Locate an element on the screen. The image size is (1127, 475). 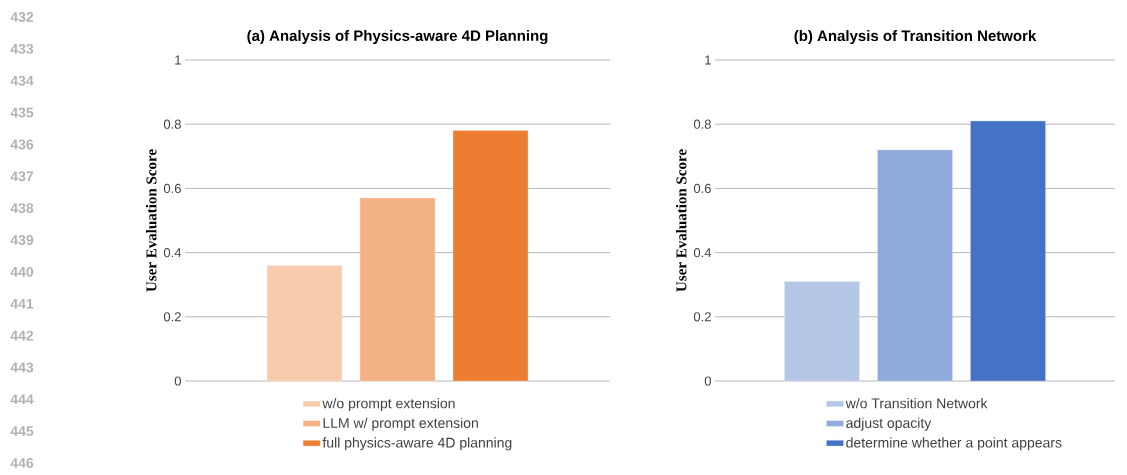
text: 434 is located at coordinates (22, 80).